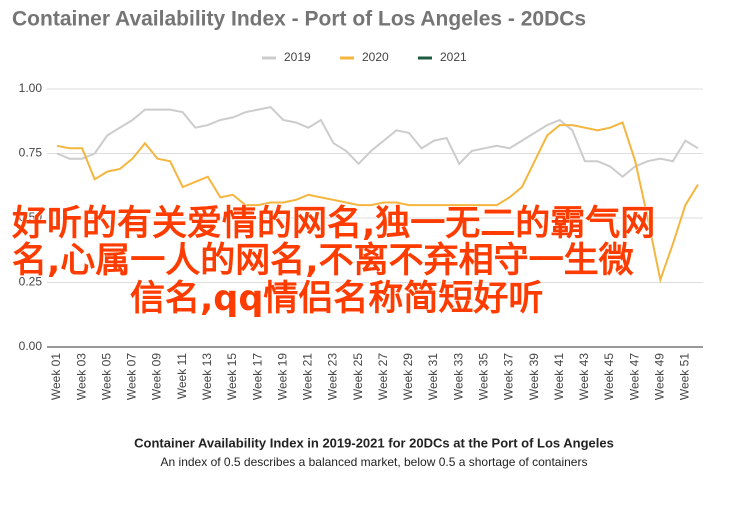 The image size is (749, 513). I want to click on y-tick-label: 0.00, so click(31, 346).